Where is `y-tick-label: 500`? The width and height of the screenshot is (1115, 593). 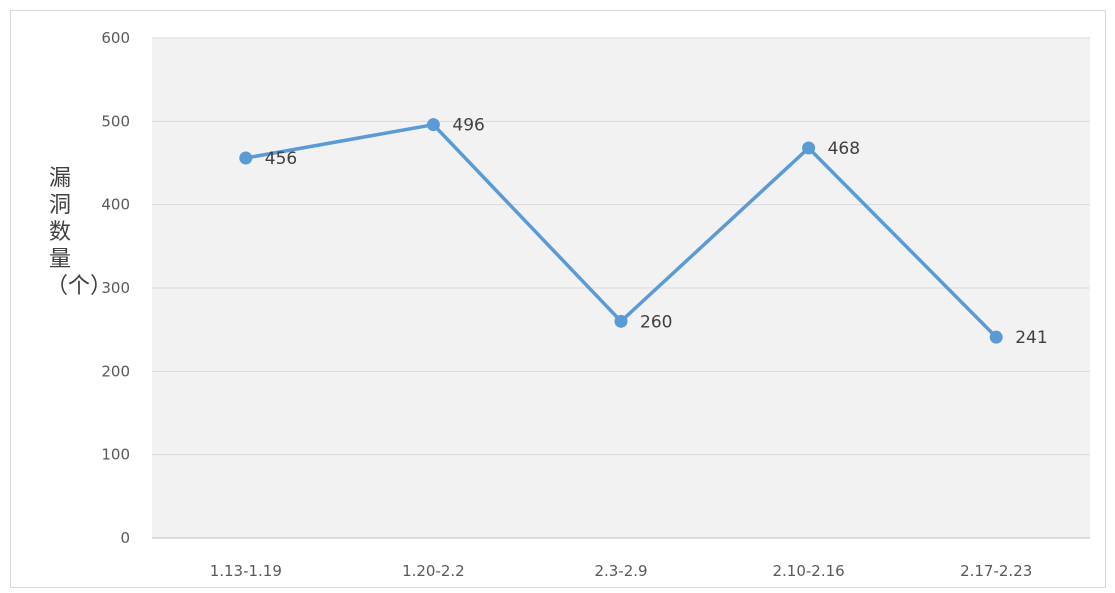 y-tick-label: 500 is located at coordinates (115, 121).